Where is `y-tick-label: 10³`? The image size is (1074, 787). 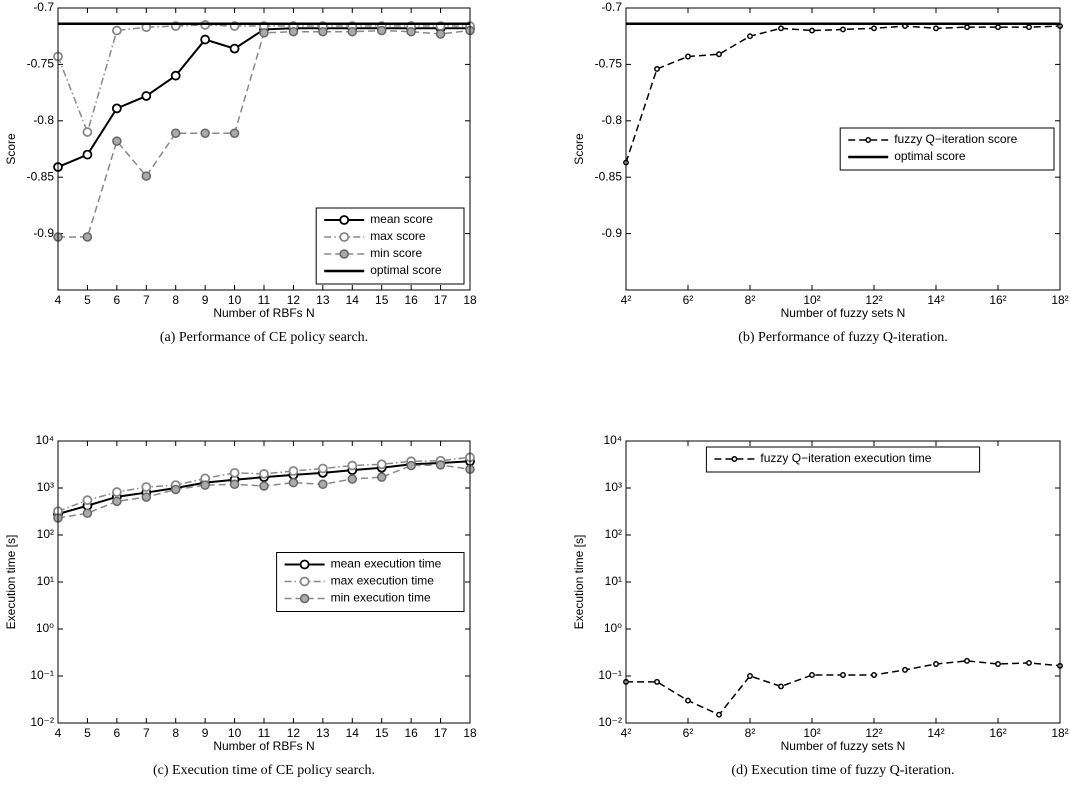 y-tick-label: 10³ is located at coordinates (45, 487).